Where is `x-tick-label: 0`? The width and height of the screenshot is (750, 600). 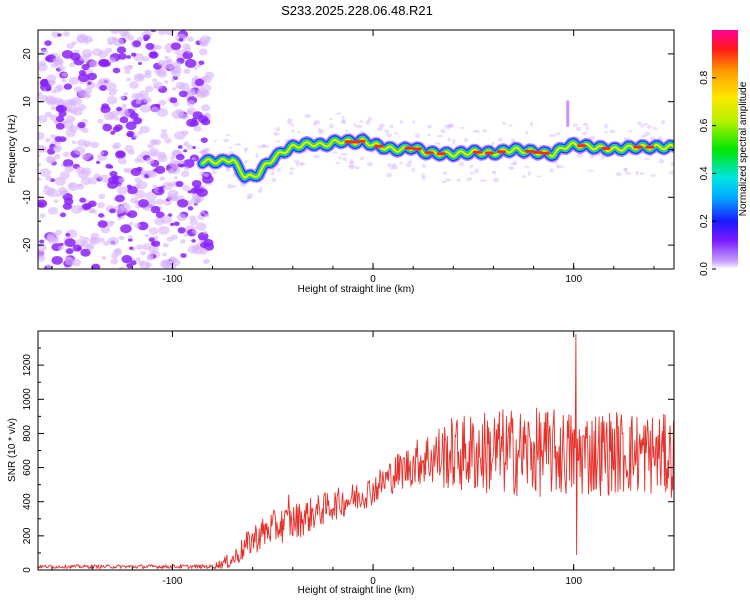
x-tick-label: 0 is located at coordinates (373, 279).